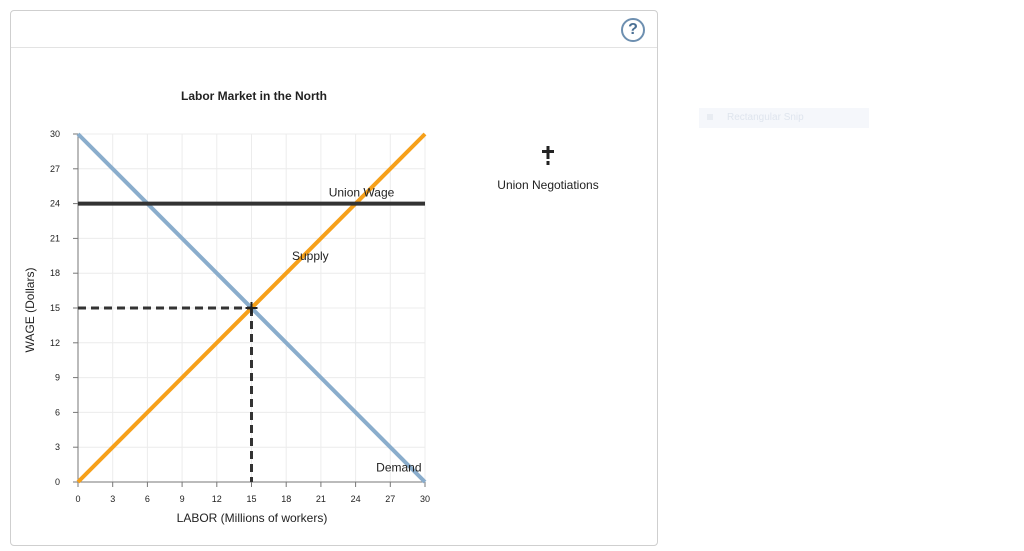 Image resolution: width=1024 pixels, height=551 pixels. I want to click on x-tick-label: 30, so click(425, 499).